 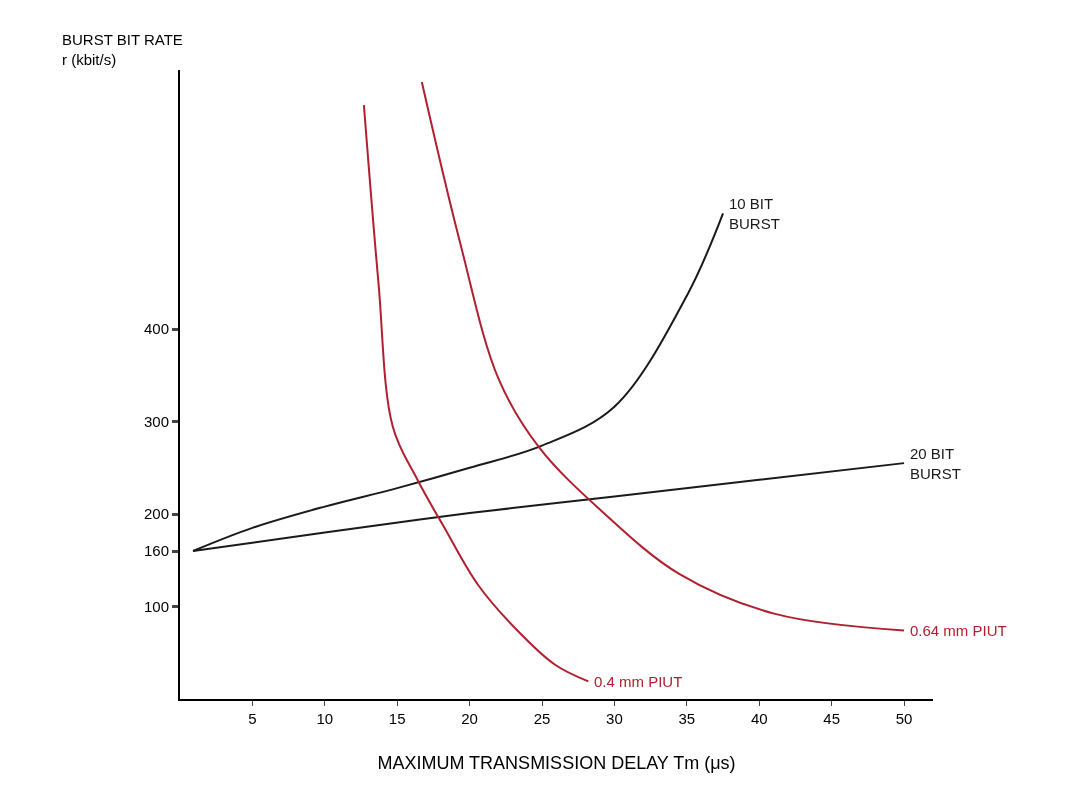 What do you see at coordinates (556, 762) in the screenshot?
I see `x-axis-title: MAXIMUM TRANSMISSION DELAY Tm (μs)` at bounding box center [556, 762].